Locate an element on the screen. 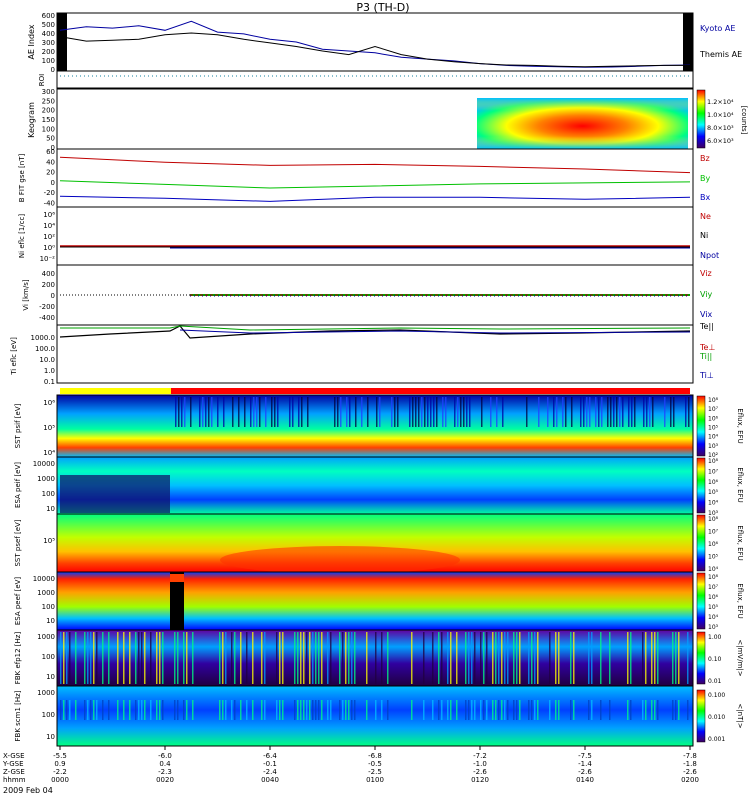 The height and width of the screenshot is (800, 750). ae-panel-left-bar is located at coordinates (62, 42).